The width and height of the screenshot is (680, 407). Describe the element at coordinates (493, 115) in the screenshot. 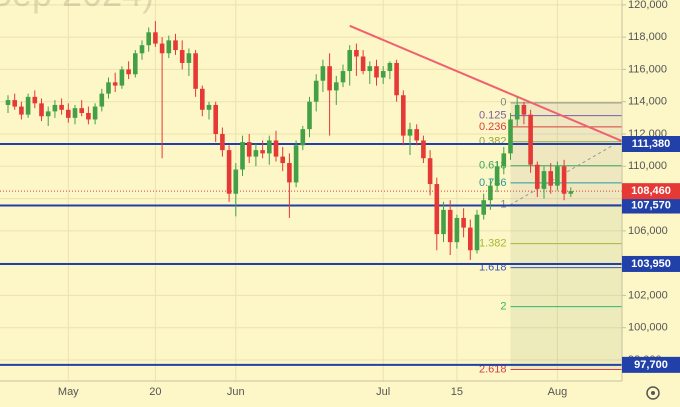

I see `fib-label: 0.125` at that location.